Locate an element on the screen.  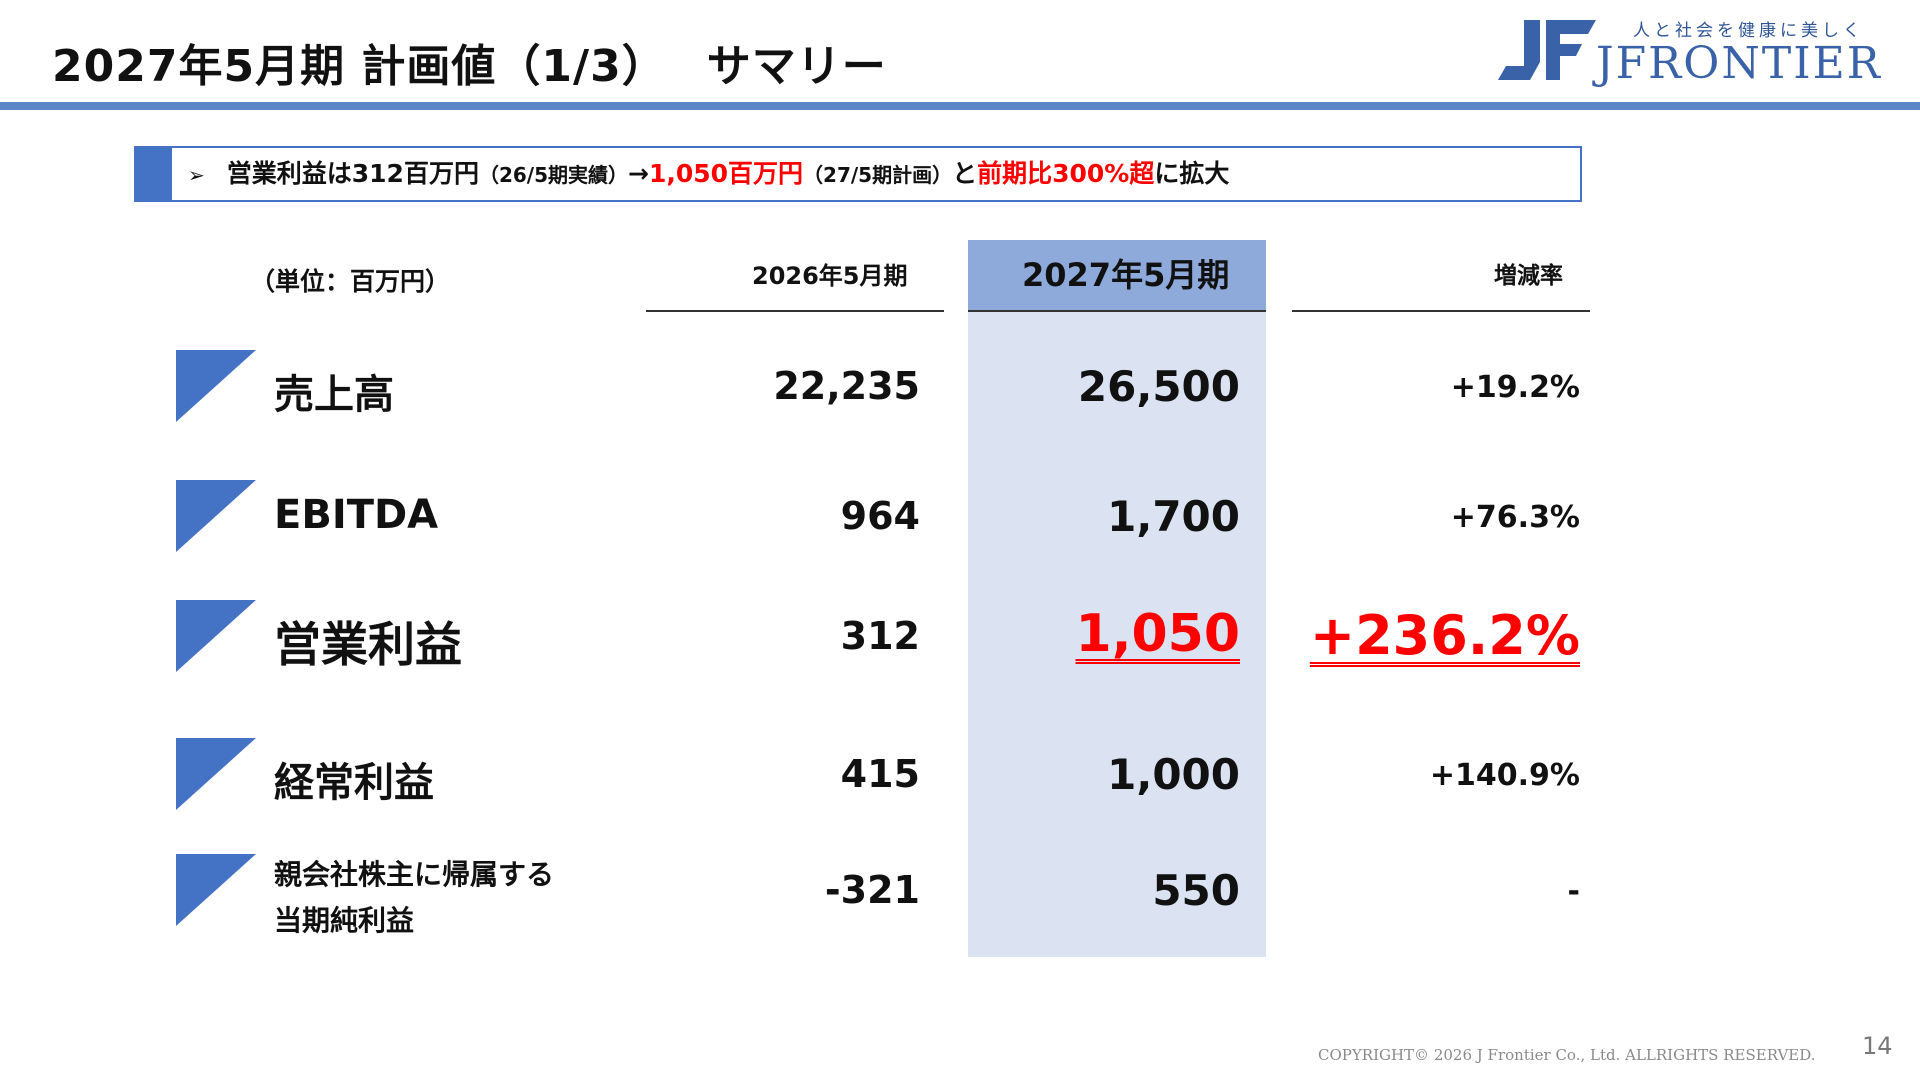
value-change: +140.9% is located at coordinates (1504, 775).